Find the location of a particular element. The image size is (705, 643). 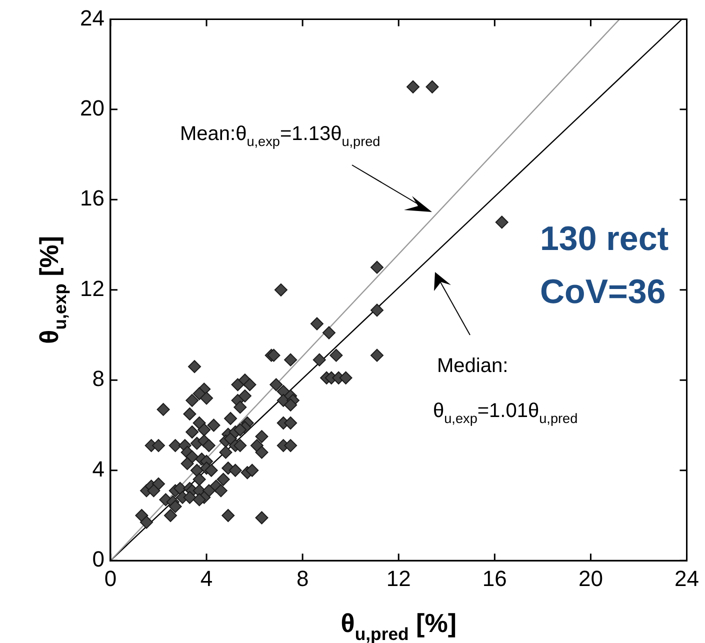

x-tick-label: 24 is located at coordinates (687, 578).